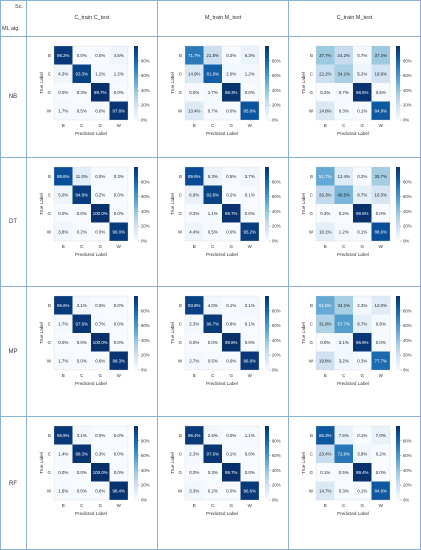 Image resolution: width=421 pixels, height=550 pixels. I want to click on cell-value-label: 98.3%, so click(82, 453).